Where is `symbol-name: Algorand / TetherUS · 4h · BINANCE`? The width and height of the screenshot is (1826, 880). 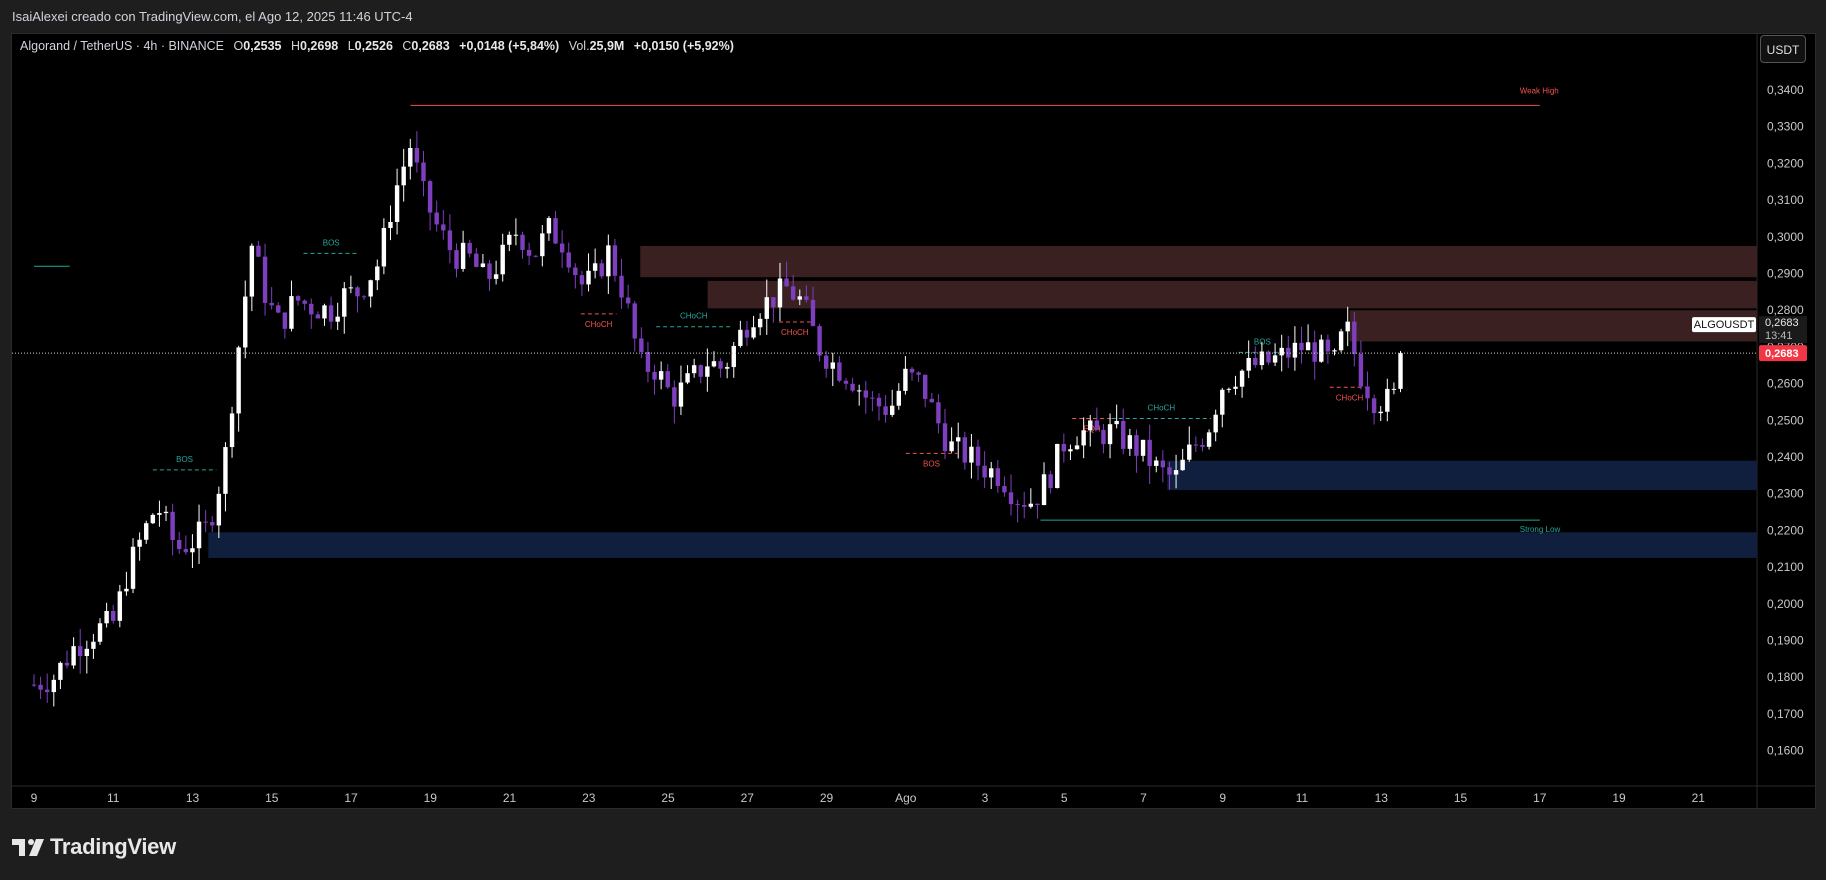
symbol-name: Algorand / TetherUS · 4h · BINANCE is located at coordinates (122, 46).